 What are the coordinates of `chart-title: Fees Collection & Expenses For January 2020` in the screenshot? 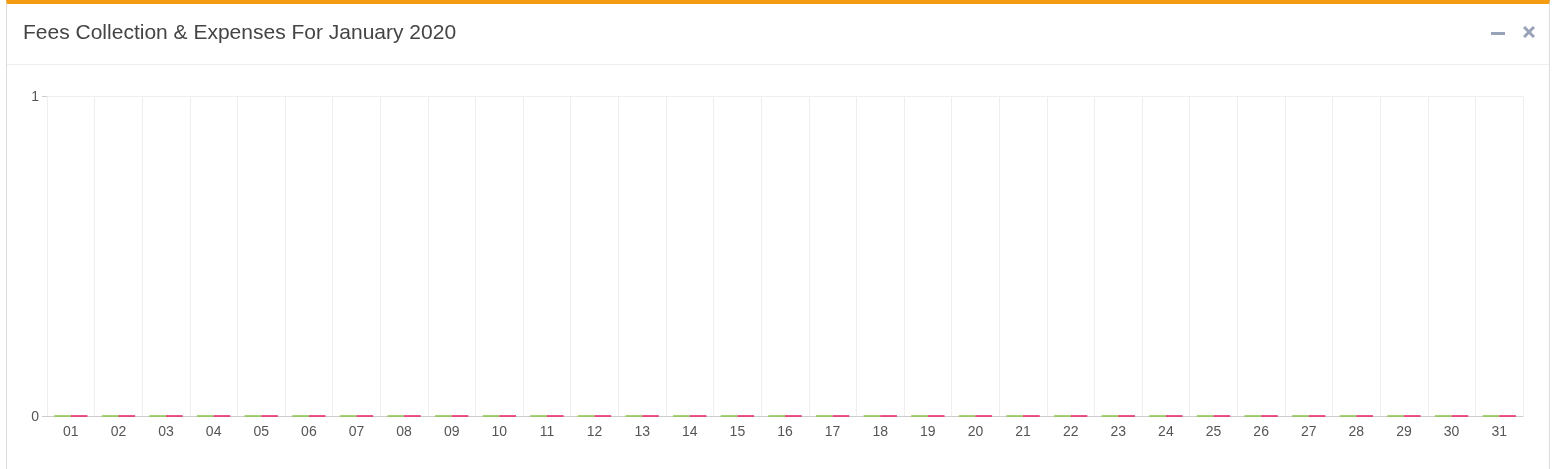 It's located at (240, 32).